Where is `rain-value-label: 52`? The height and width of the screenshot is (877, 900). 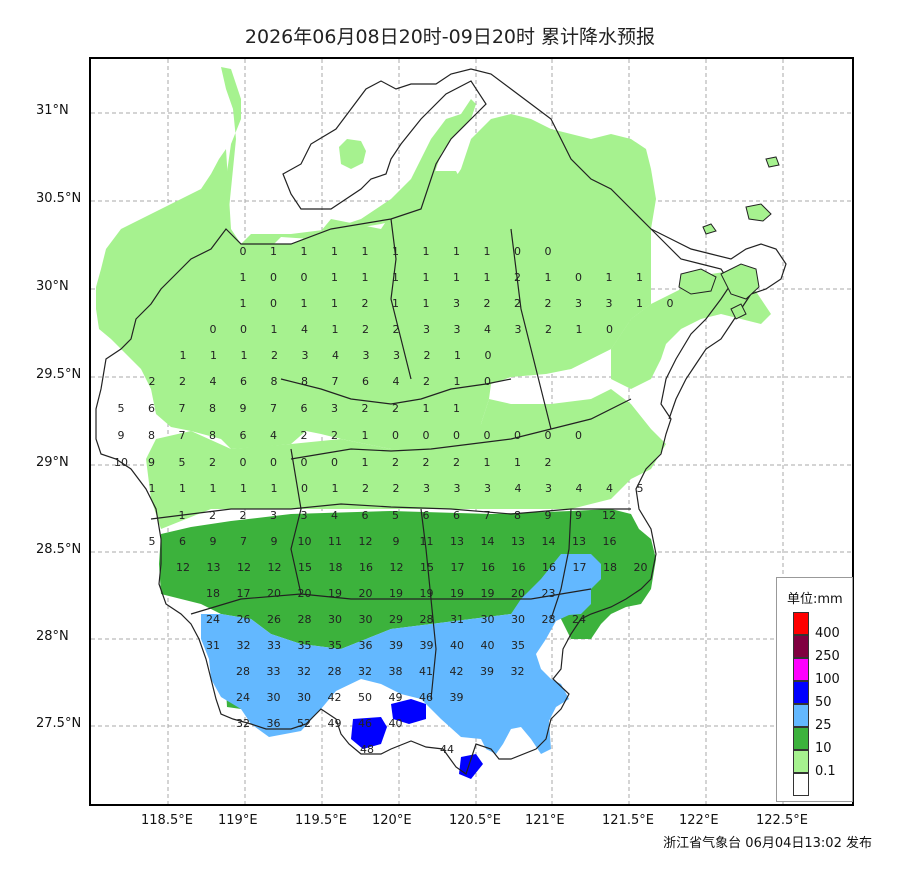 rain-value-label: 52 is located at coordinates (304, 723).